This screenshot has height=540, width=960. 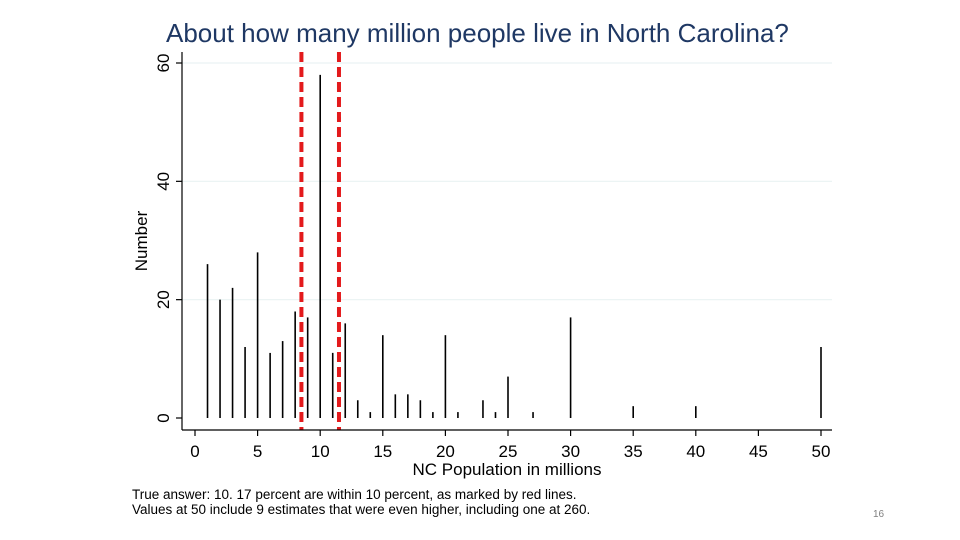 I want to click on y-tick-label: 0, so click(x=163, y=417).